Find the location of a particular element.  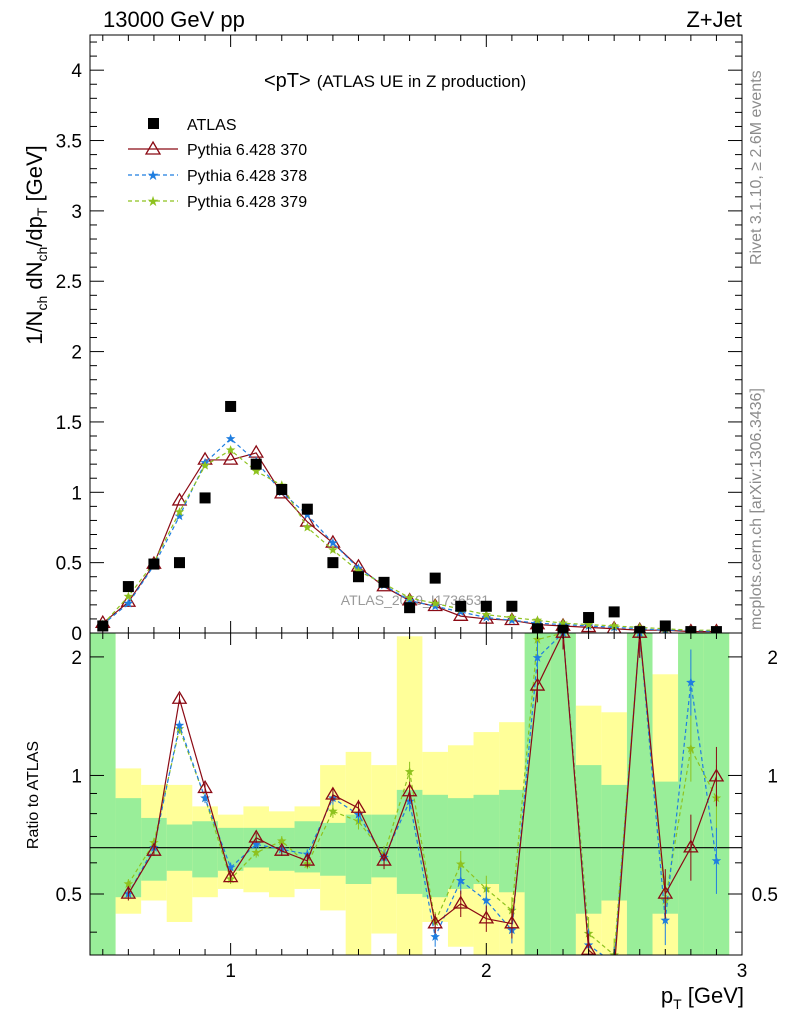

analysis-watermark: ATLAS_2019_I1736531 is located at coordinates (415, 600).